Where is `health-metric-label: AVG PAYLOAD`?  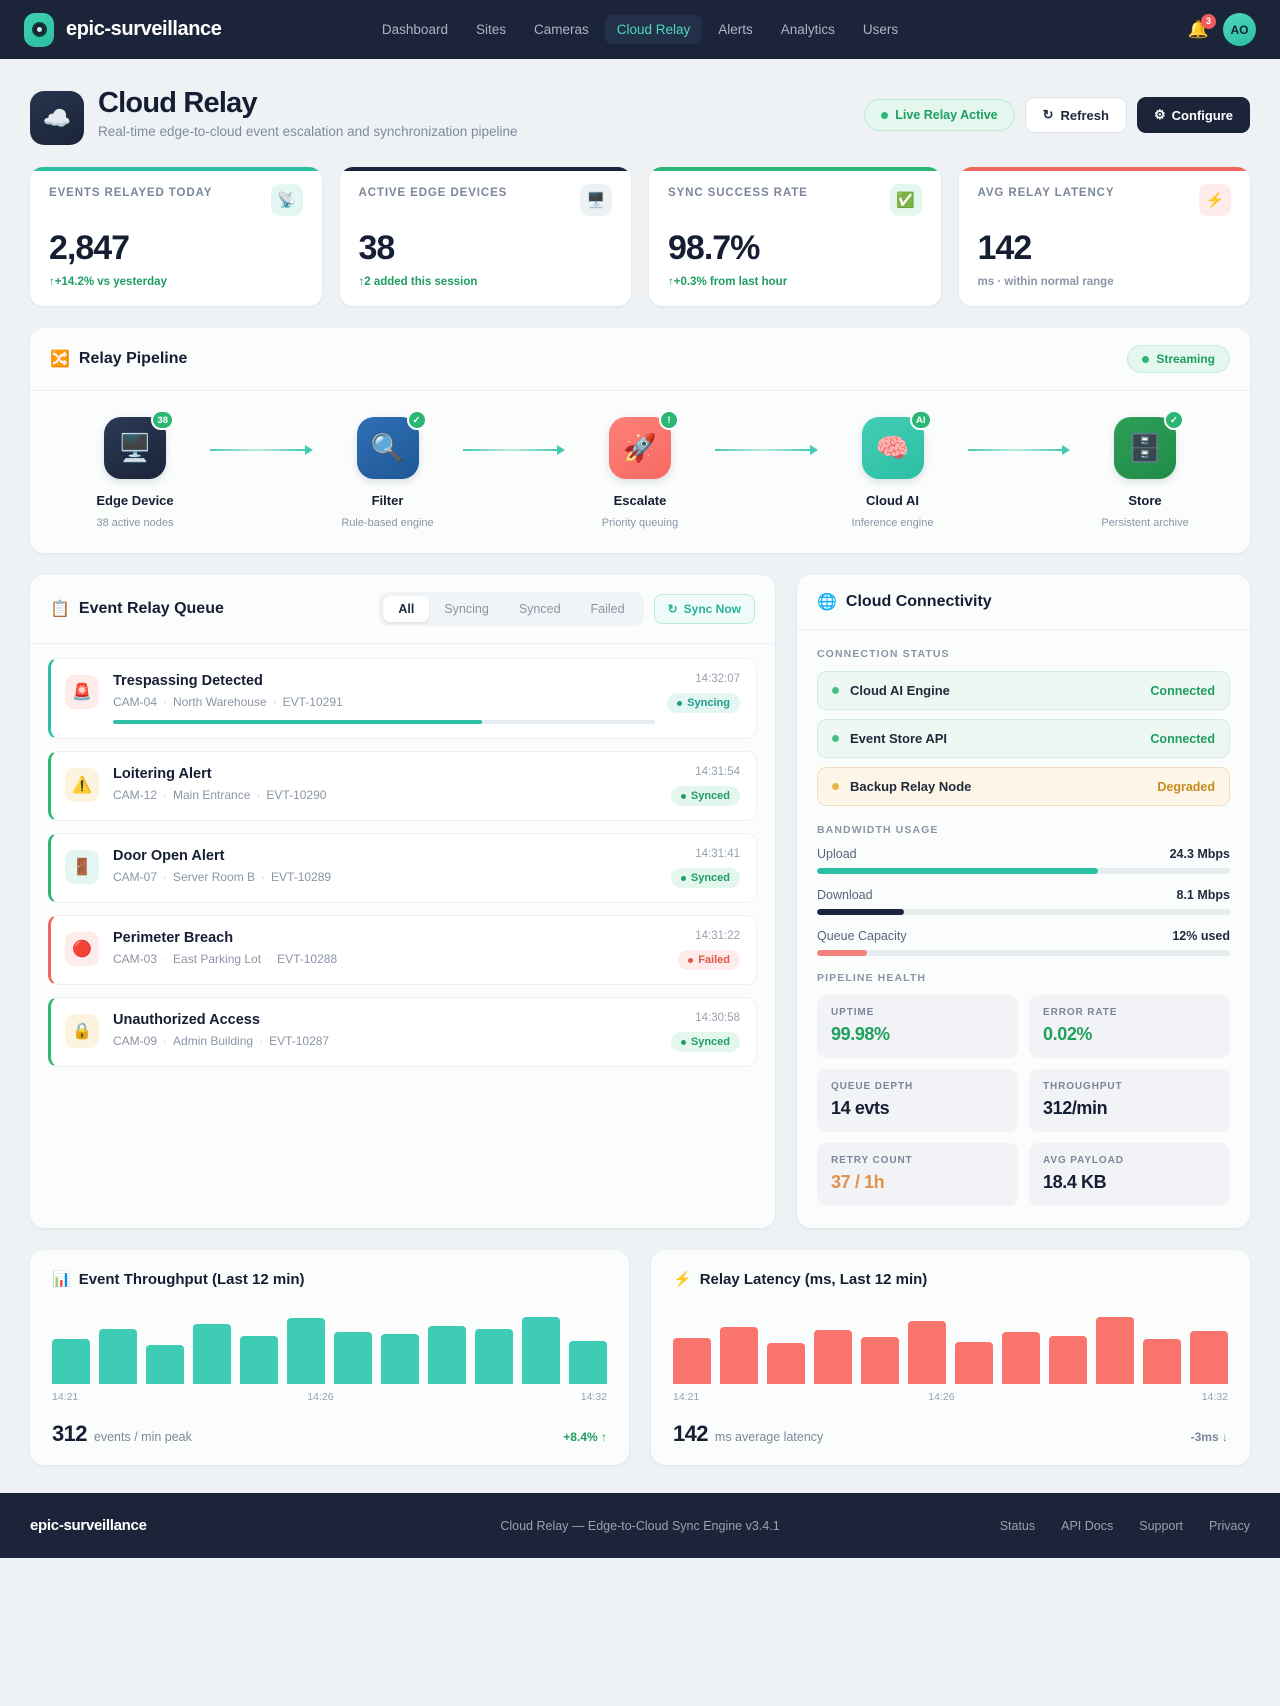
health-metric-label: AVG PAYLOAD is located at coordinates (1083, 1160).